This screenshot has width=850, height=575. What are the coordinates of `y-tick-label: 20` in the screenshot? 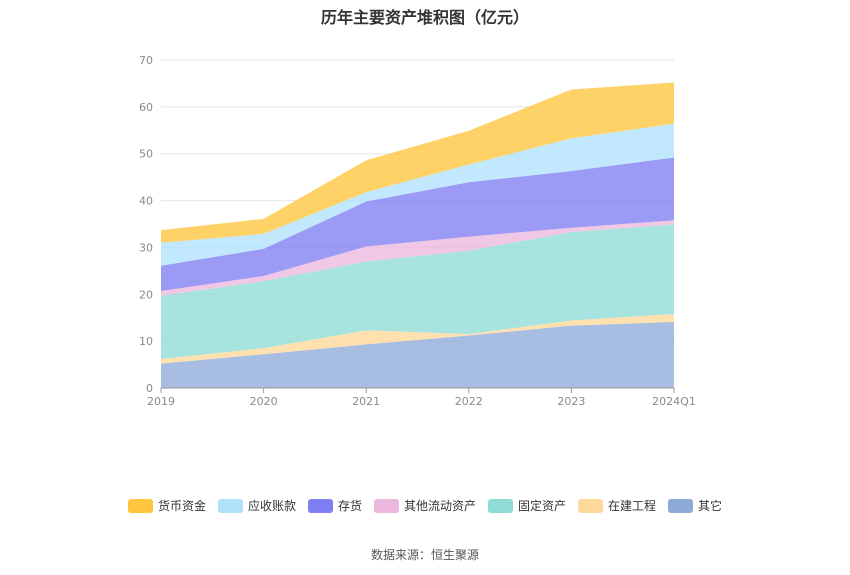 It's located at (146, 294).